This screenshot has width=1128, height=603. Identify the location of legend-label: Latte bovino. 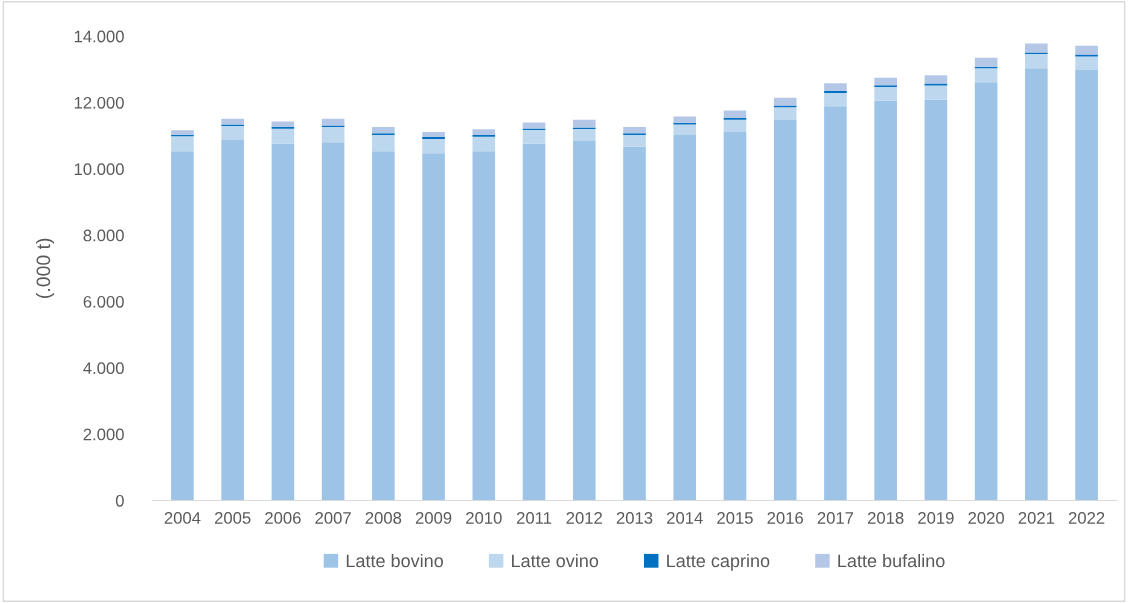
(394, 560).